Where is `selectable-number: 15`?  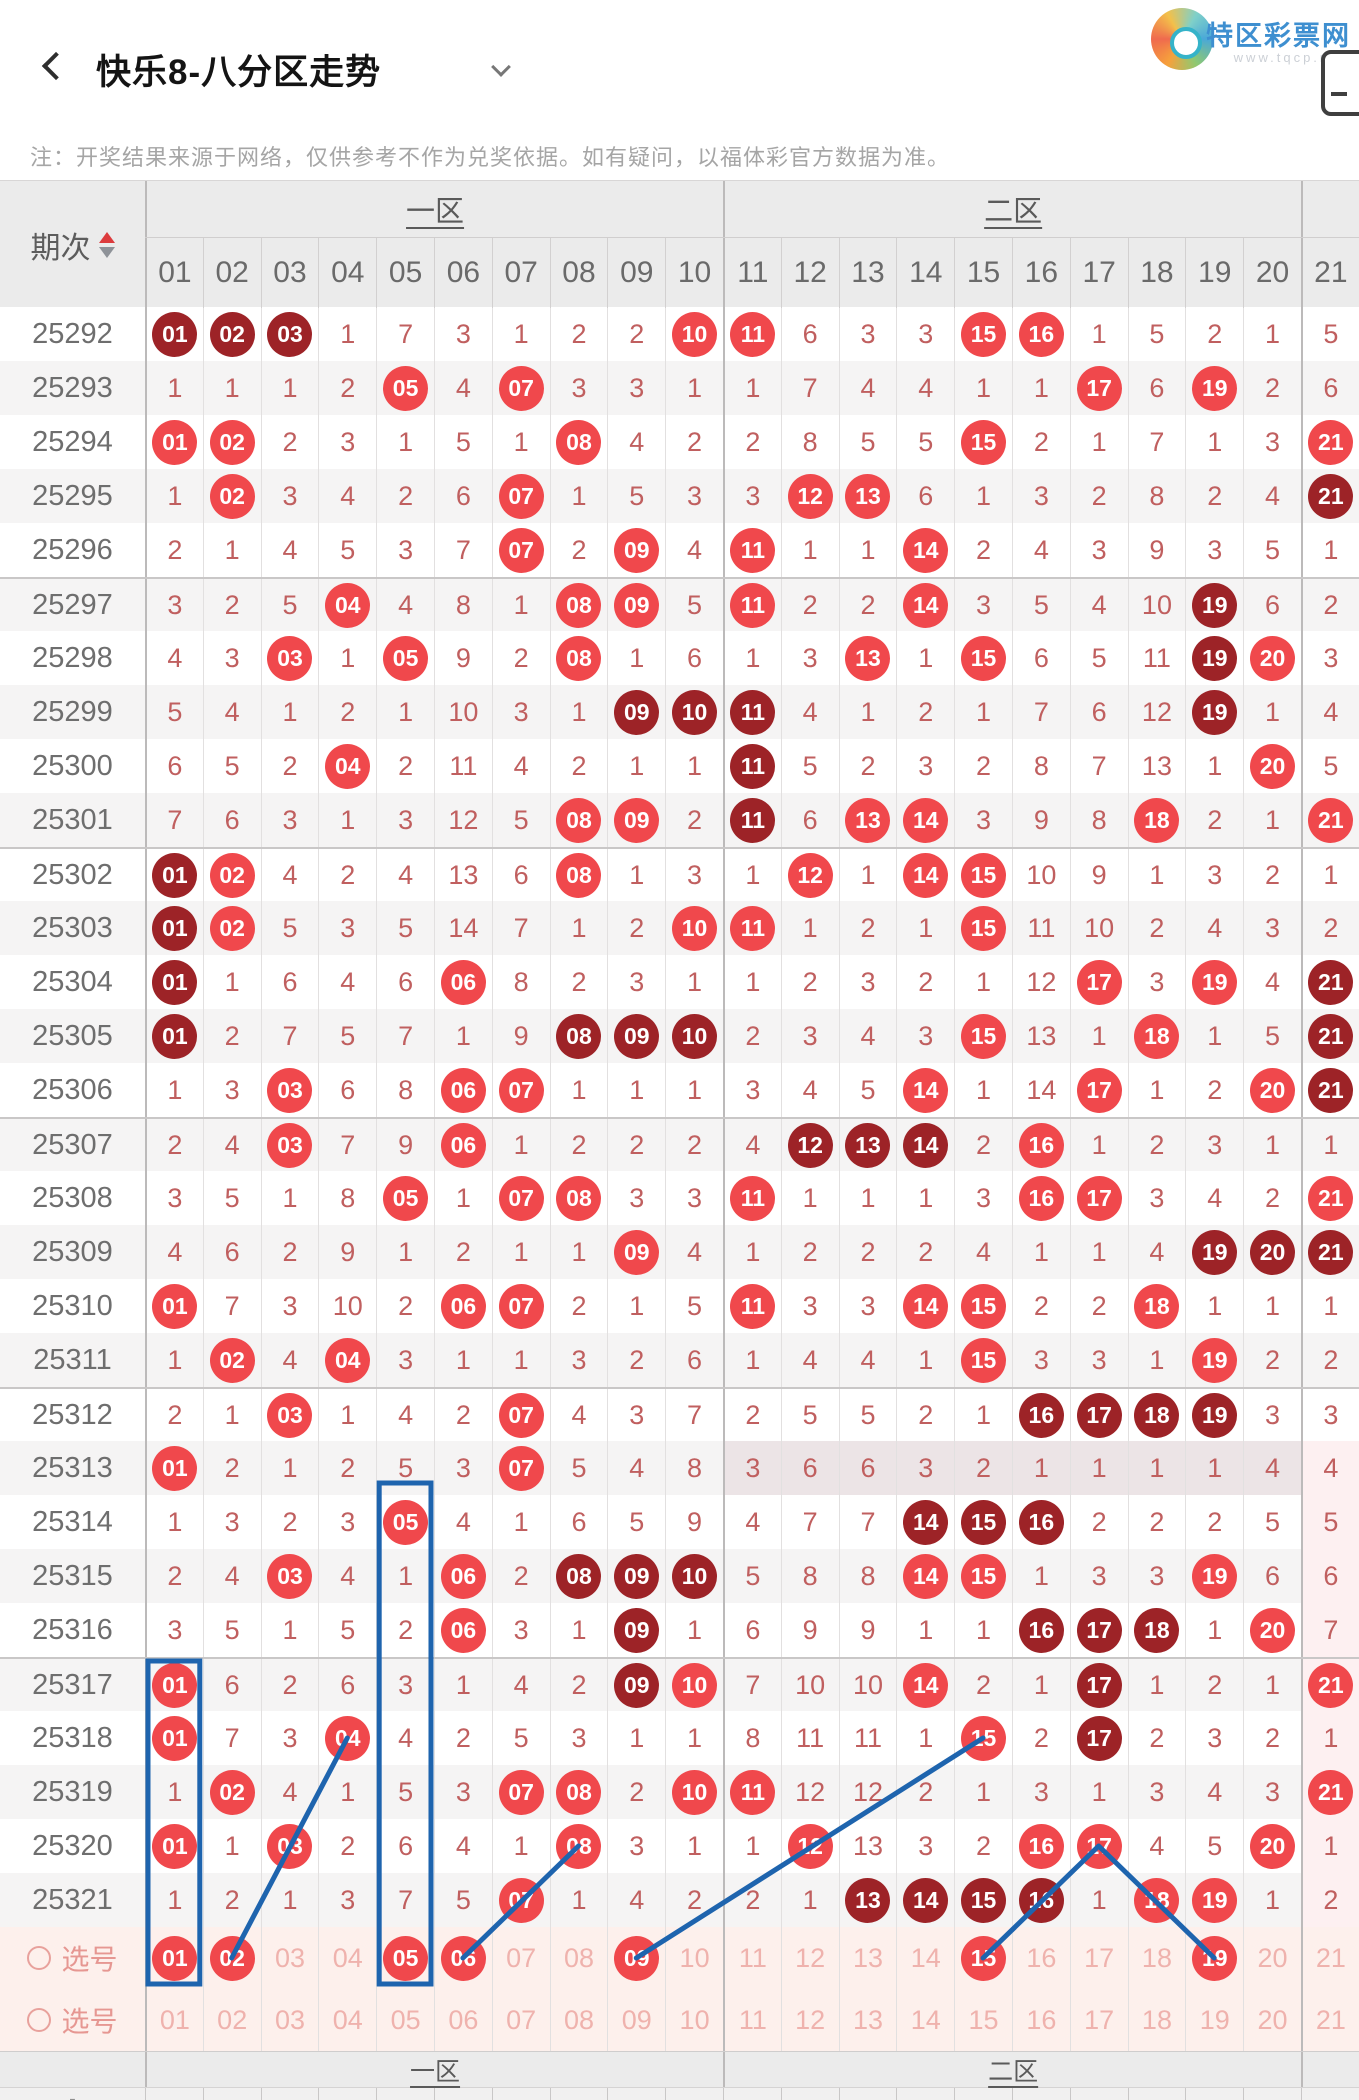 selectable-number: 15 is located at coordinates (983, 2019).